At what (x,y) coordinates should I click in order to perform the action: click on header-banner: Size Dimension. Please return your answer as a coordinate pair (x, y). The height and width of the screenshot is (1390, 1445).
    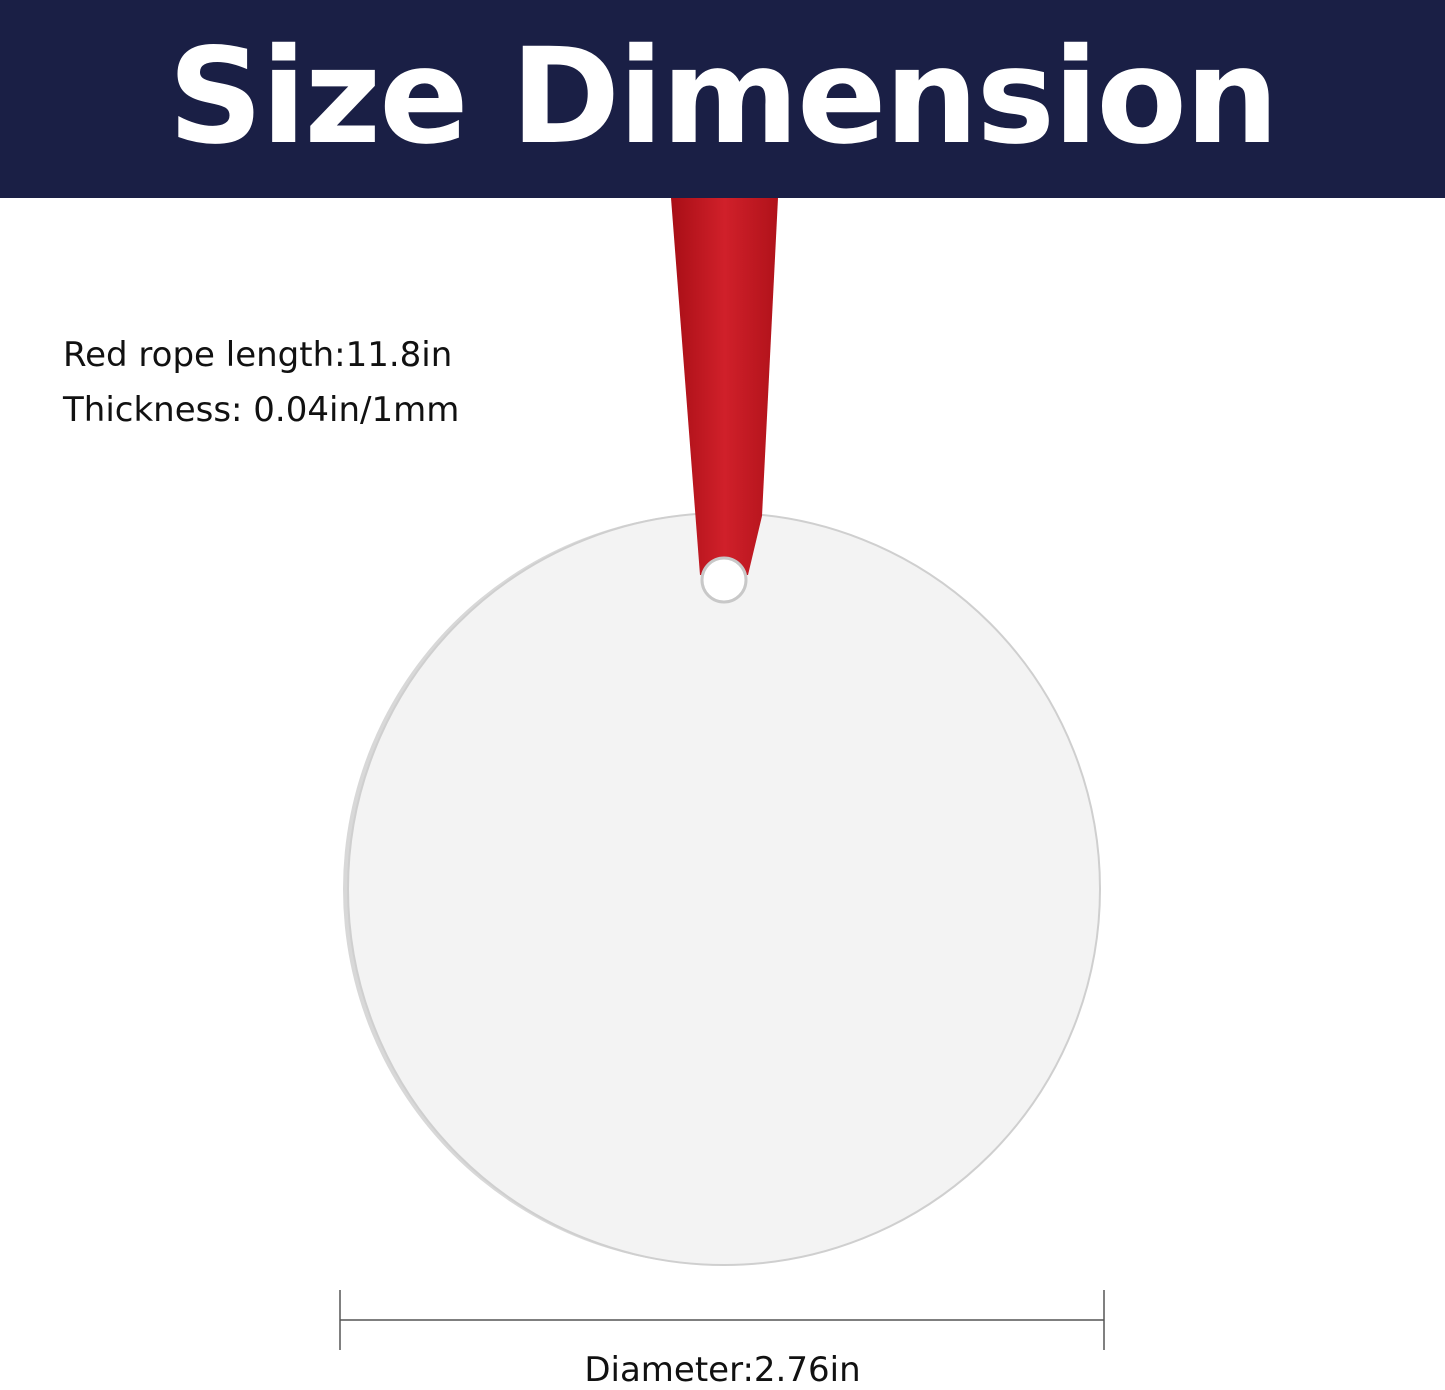
    Looking at the image, I should click on (722, 99).